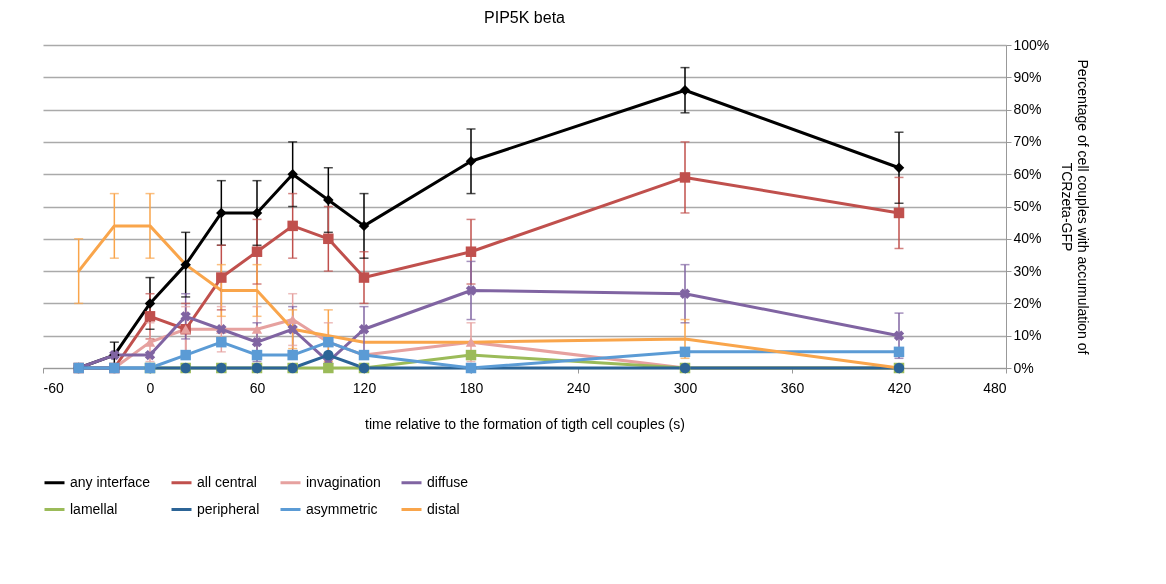 This screenshot has width=1166, height=584. What do you see at coordinates (525, 423) in the screenshot?
I see `x-axis-title: time relative to the formation of tigth cell couples (s)` at bounding box center [525, 423].